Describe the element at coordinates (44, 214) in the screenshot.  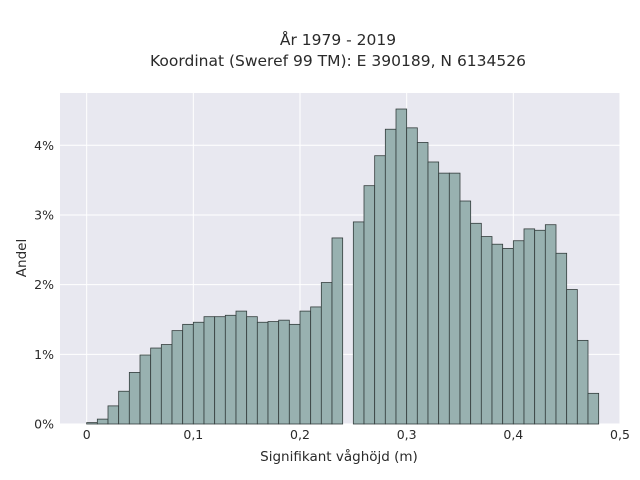
I see `y-tick-label: 3%` at that location.